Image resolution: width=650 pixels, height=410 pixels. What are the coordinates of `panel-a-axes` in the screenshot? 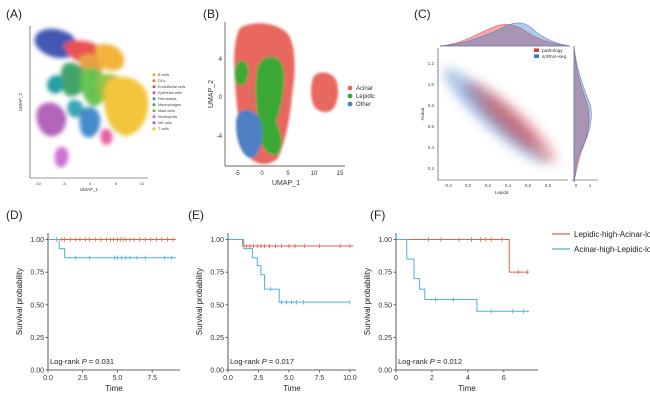 It's located at (88, 102).